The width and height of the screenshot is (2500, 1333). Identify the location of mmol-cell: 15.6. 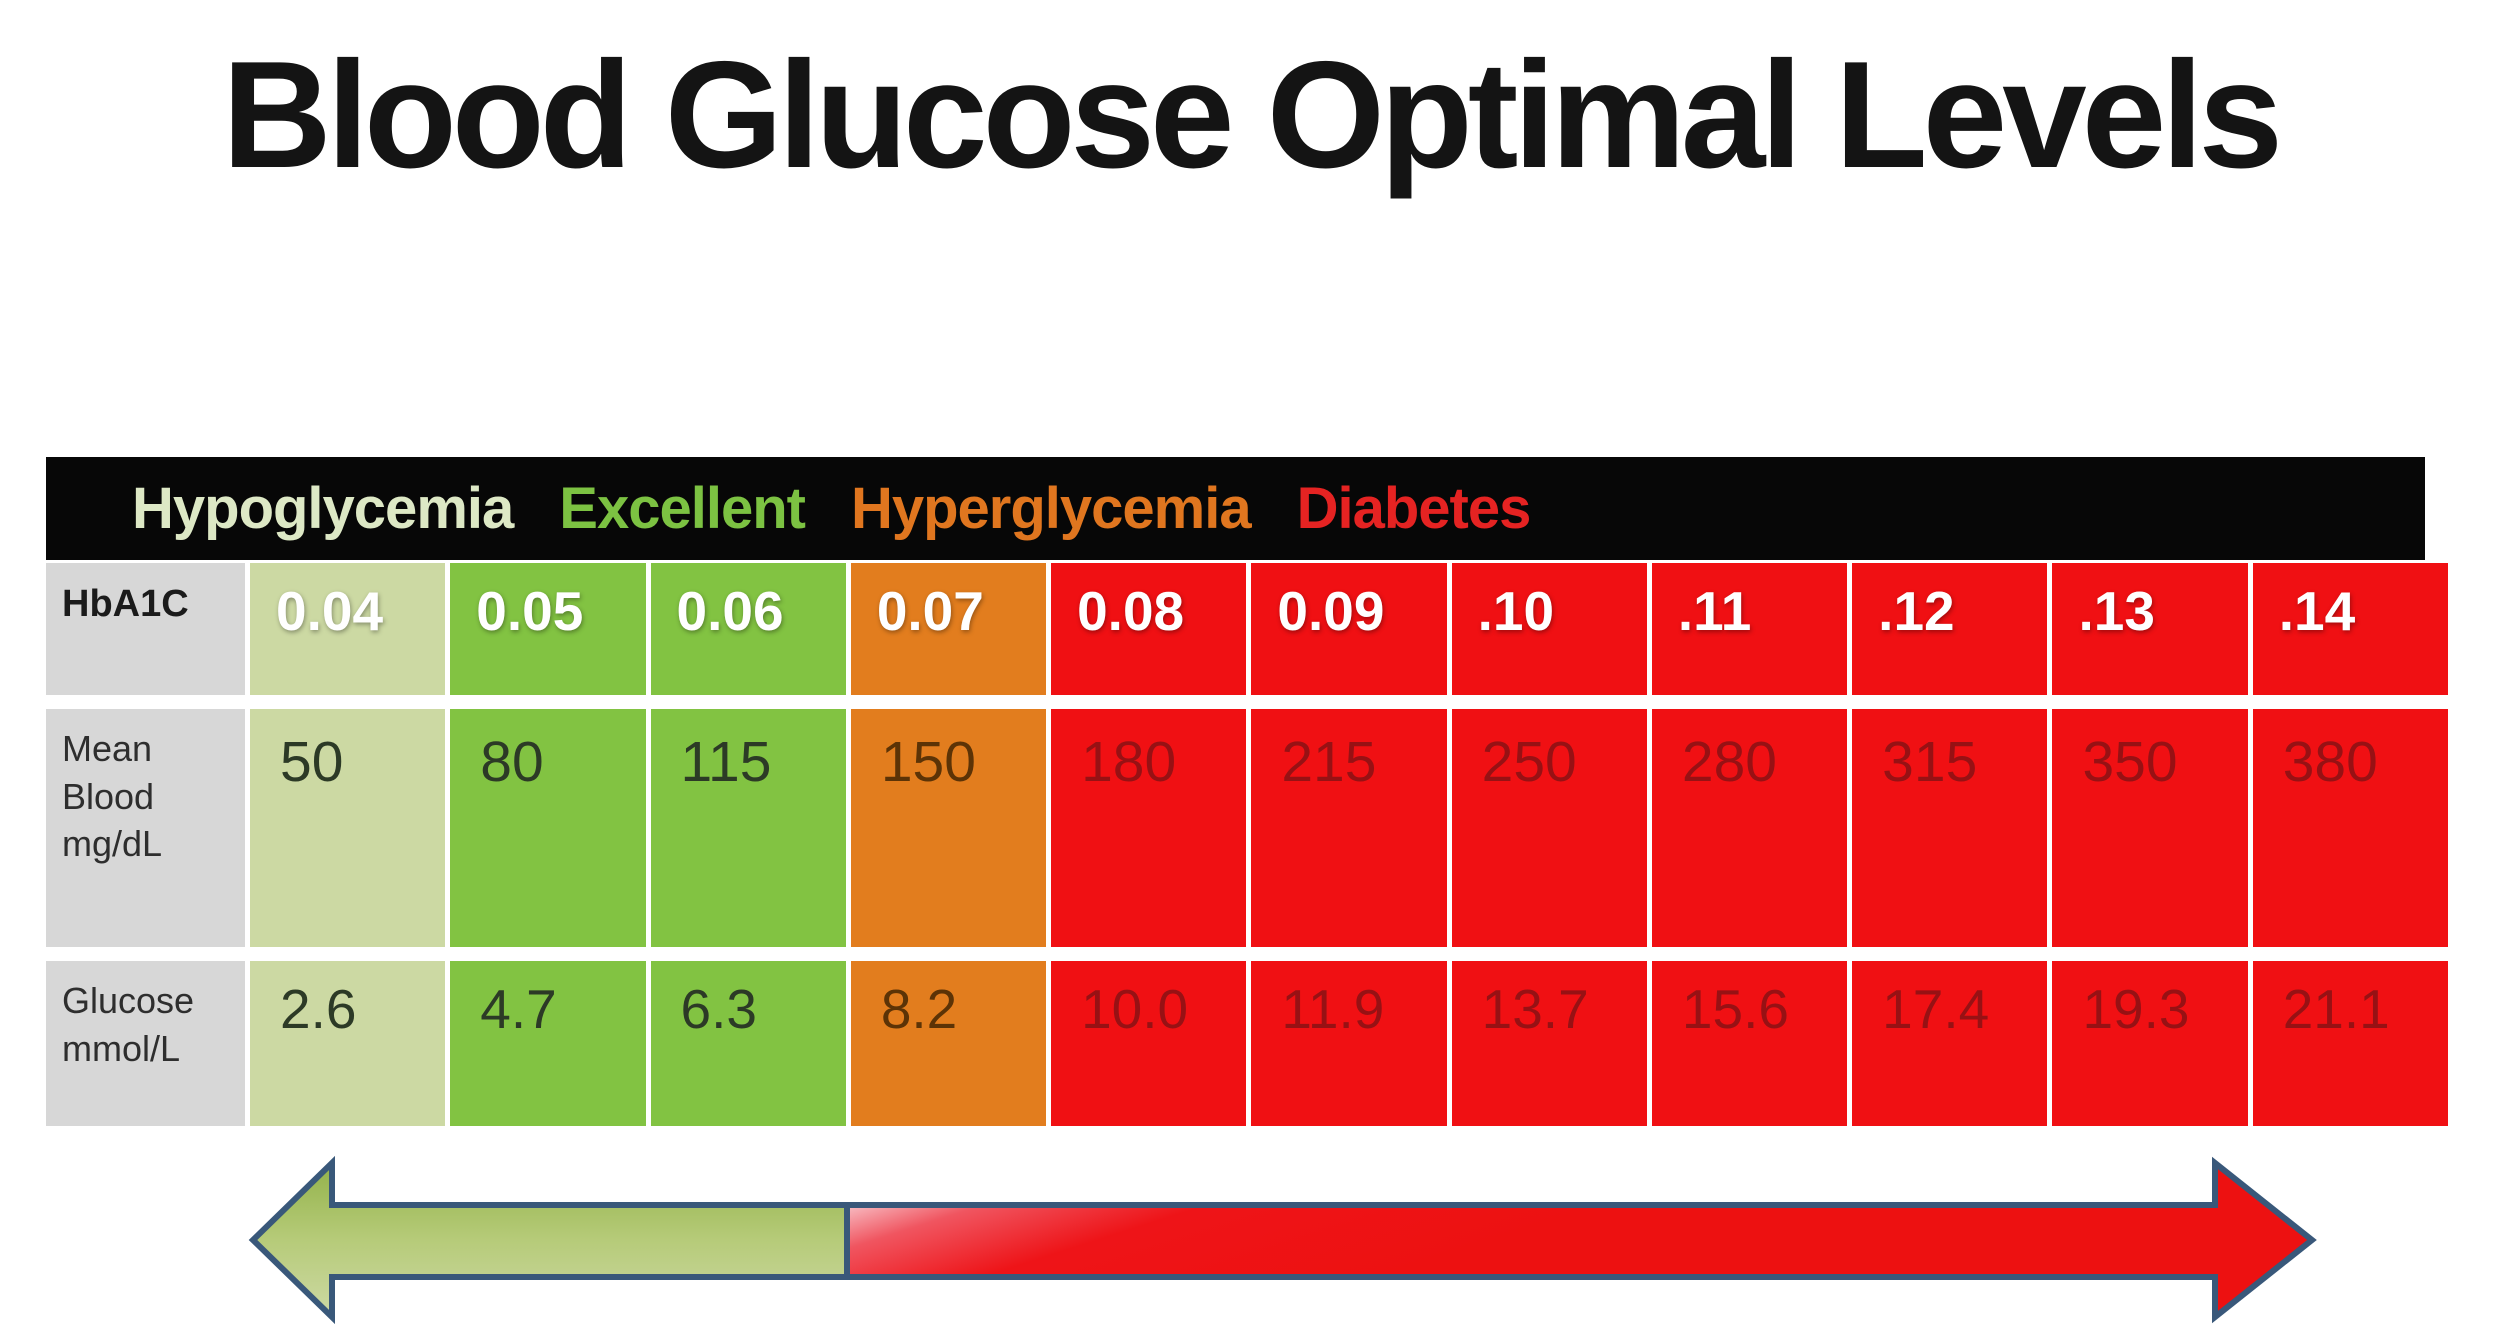
(1749, 1043).